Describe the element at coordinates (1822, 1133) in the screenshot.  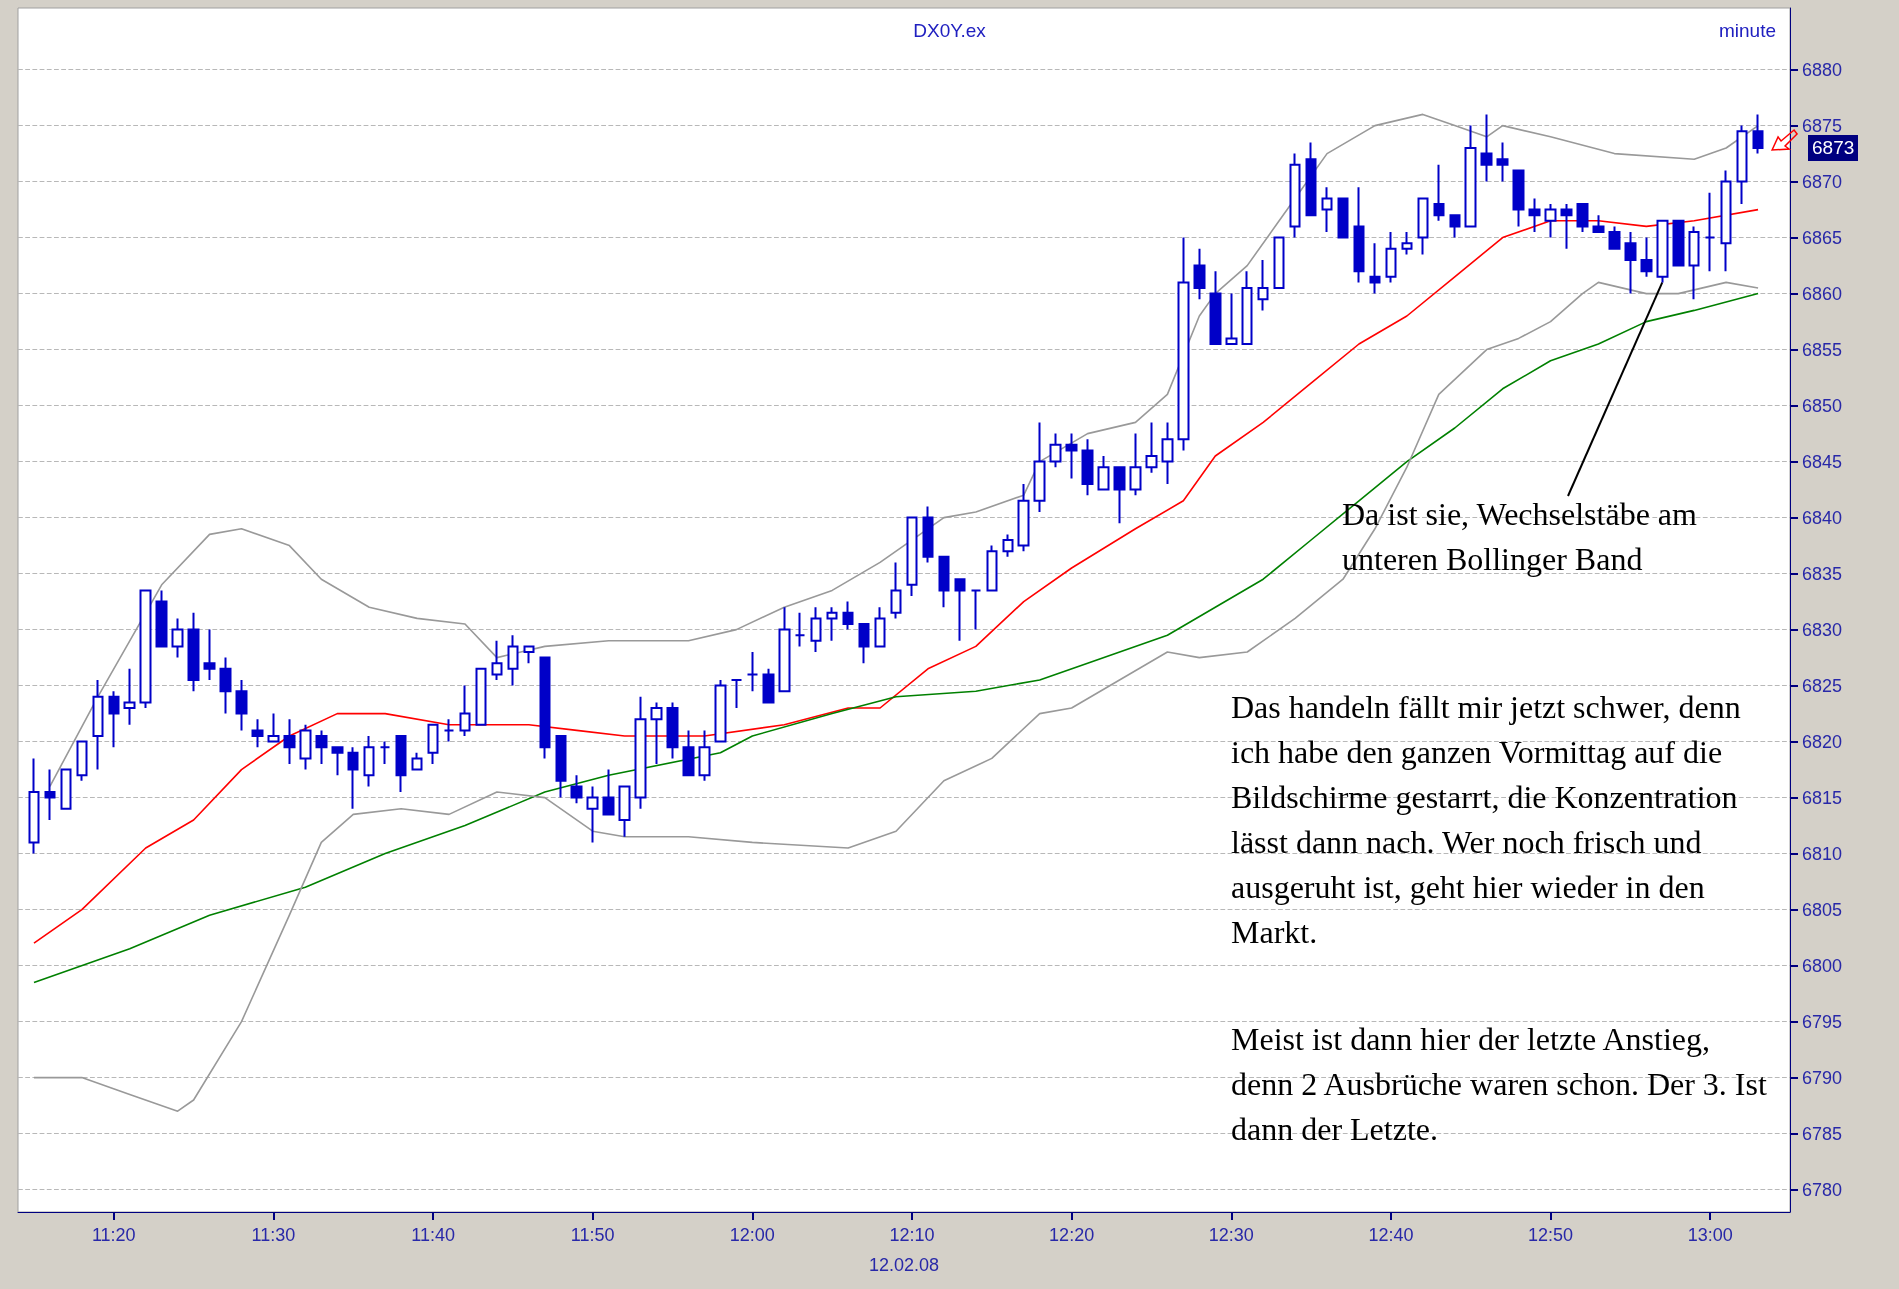
I see `y-tick-label: 6785` at that location.